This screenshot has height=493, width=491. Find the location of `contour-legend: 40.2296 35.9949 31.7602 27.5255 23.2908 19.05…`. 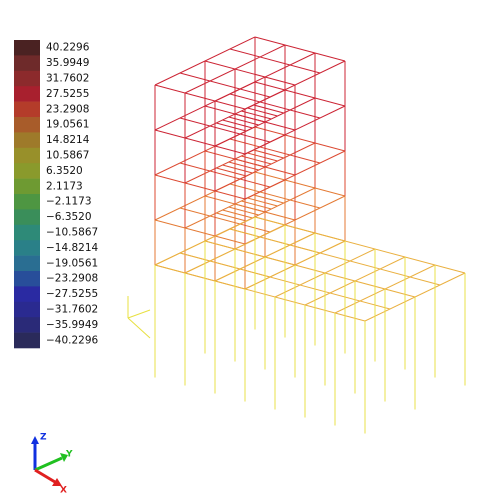

contour-legend: 40.2296 35.9949 31.7602 27.5255 23.2908 19.05… is located at coordinates (56, 194).